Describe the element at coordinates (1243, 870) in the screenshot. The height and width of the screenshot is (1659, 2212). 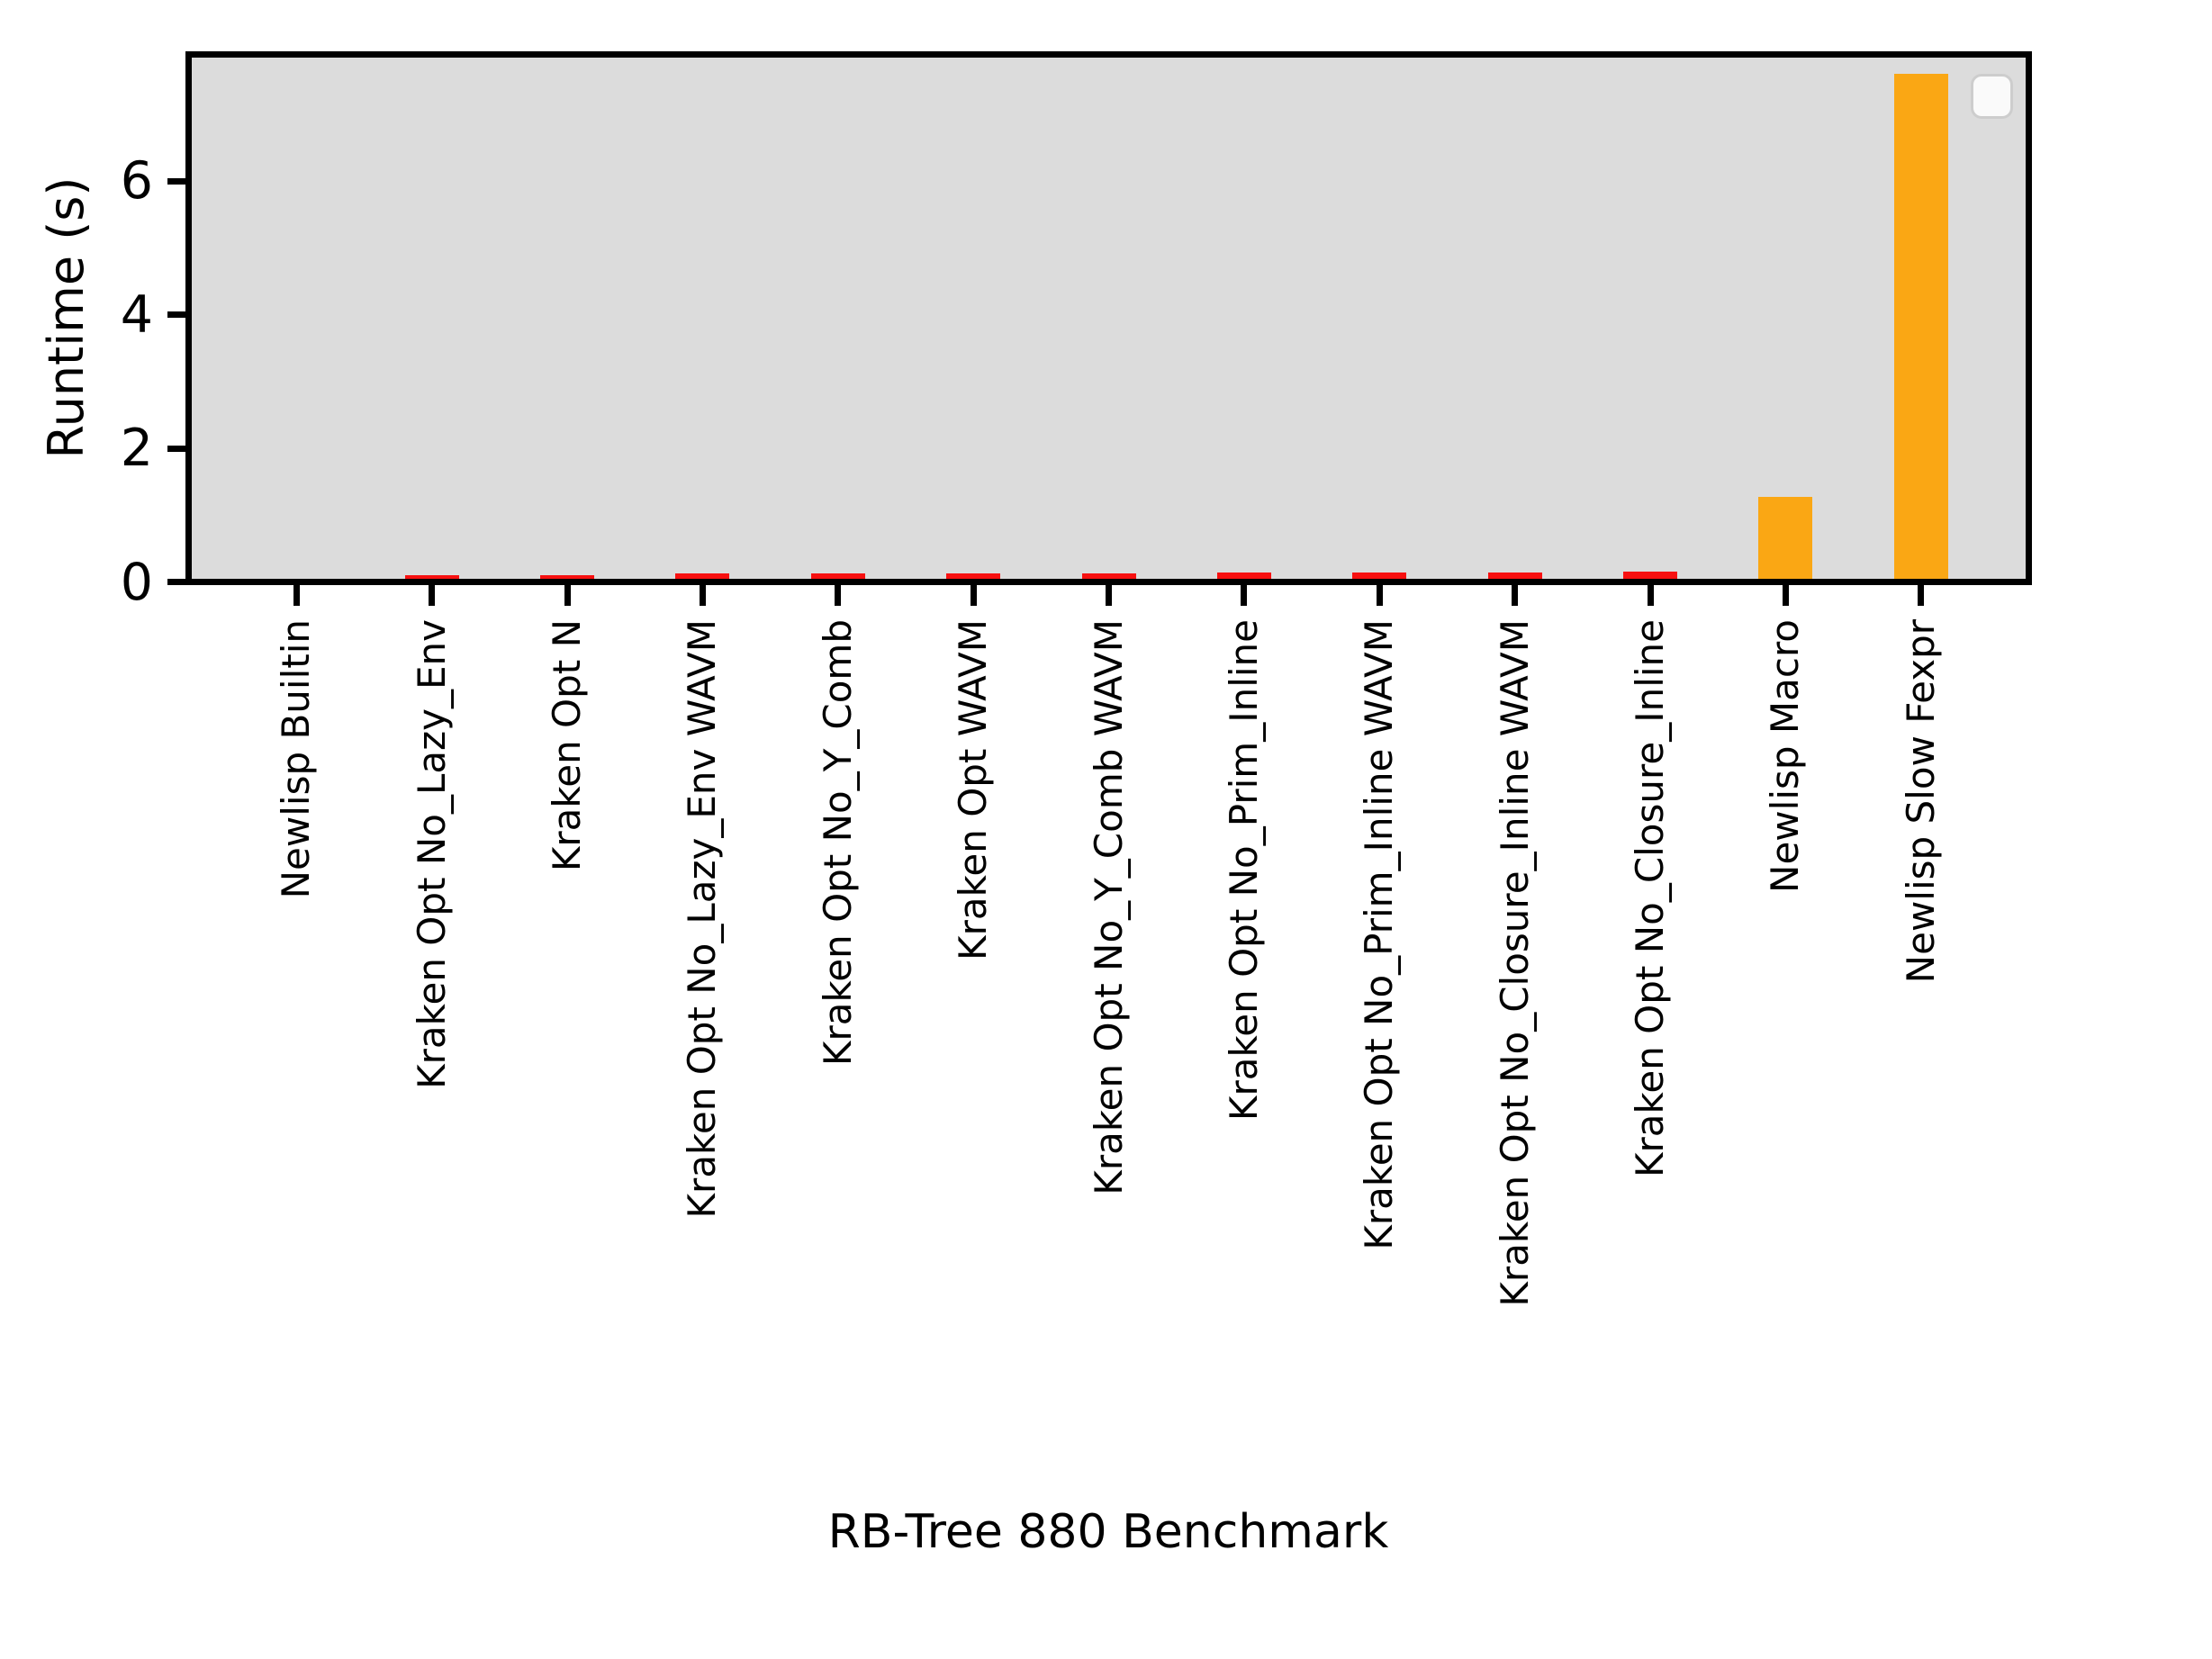
I see `x-tick-label: Kraken Opt No_Prim_Inline` at that location.